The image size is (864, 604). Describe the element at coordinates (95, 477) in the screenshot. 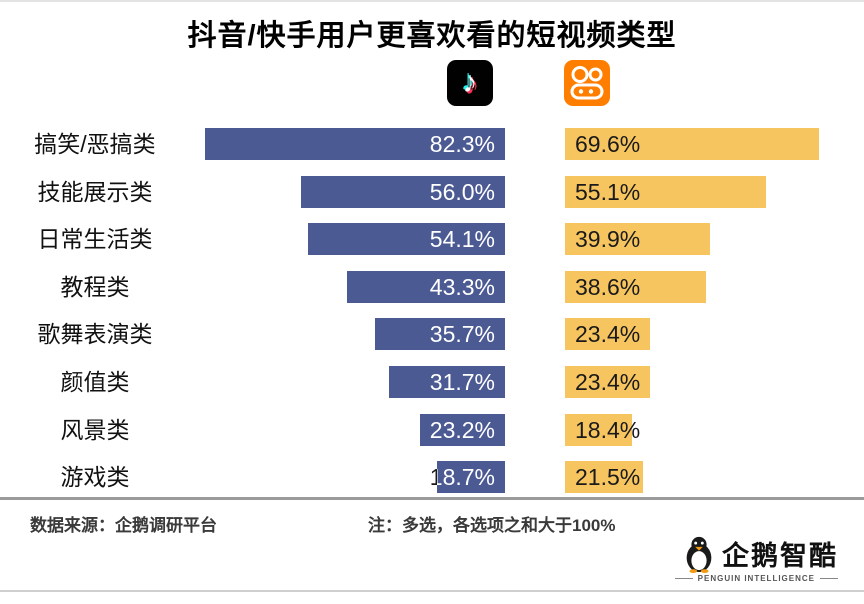

I see `category-label: 游戏类` at that location.